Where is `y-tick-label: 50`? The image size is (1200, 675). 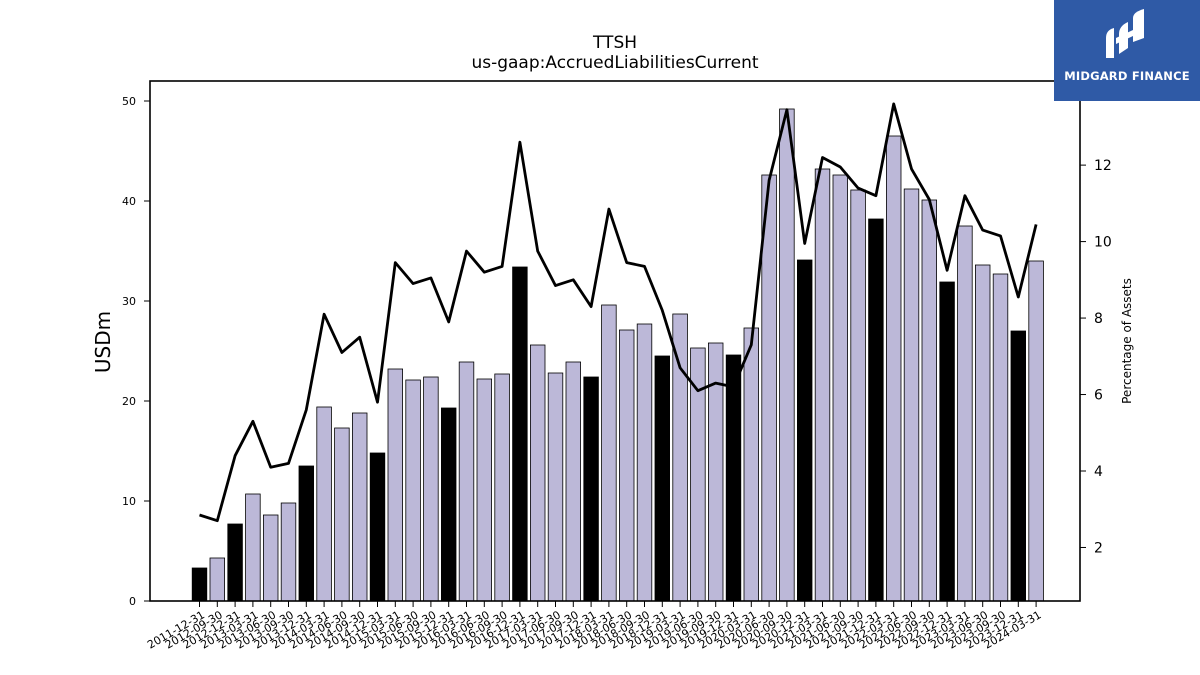 y-tick-label: 50 is located at coordinates (129, 101).